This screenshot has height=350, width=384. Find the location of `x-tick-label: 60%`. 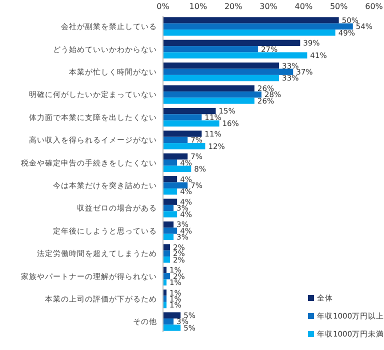

x-tick-label: 60% is located at coordinates (374, 6).